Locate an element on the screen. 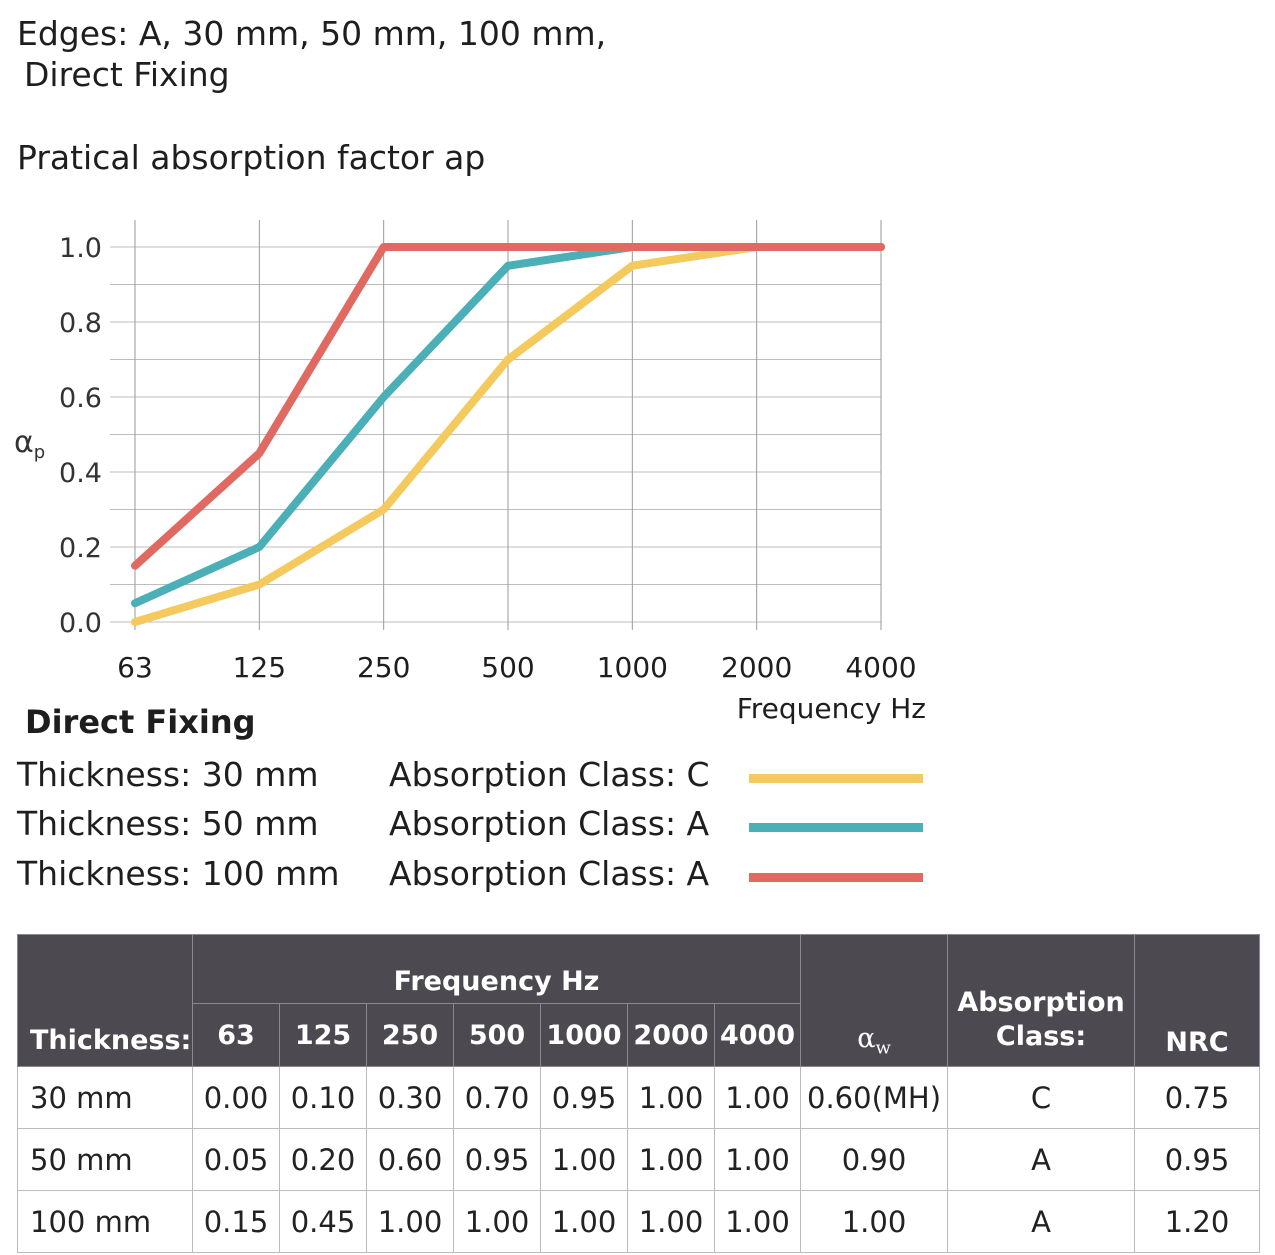  chart-title: Pratical absorption factor ap is located at coordinates (251, 157).